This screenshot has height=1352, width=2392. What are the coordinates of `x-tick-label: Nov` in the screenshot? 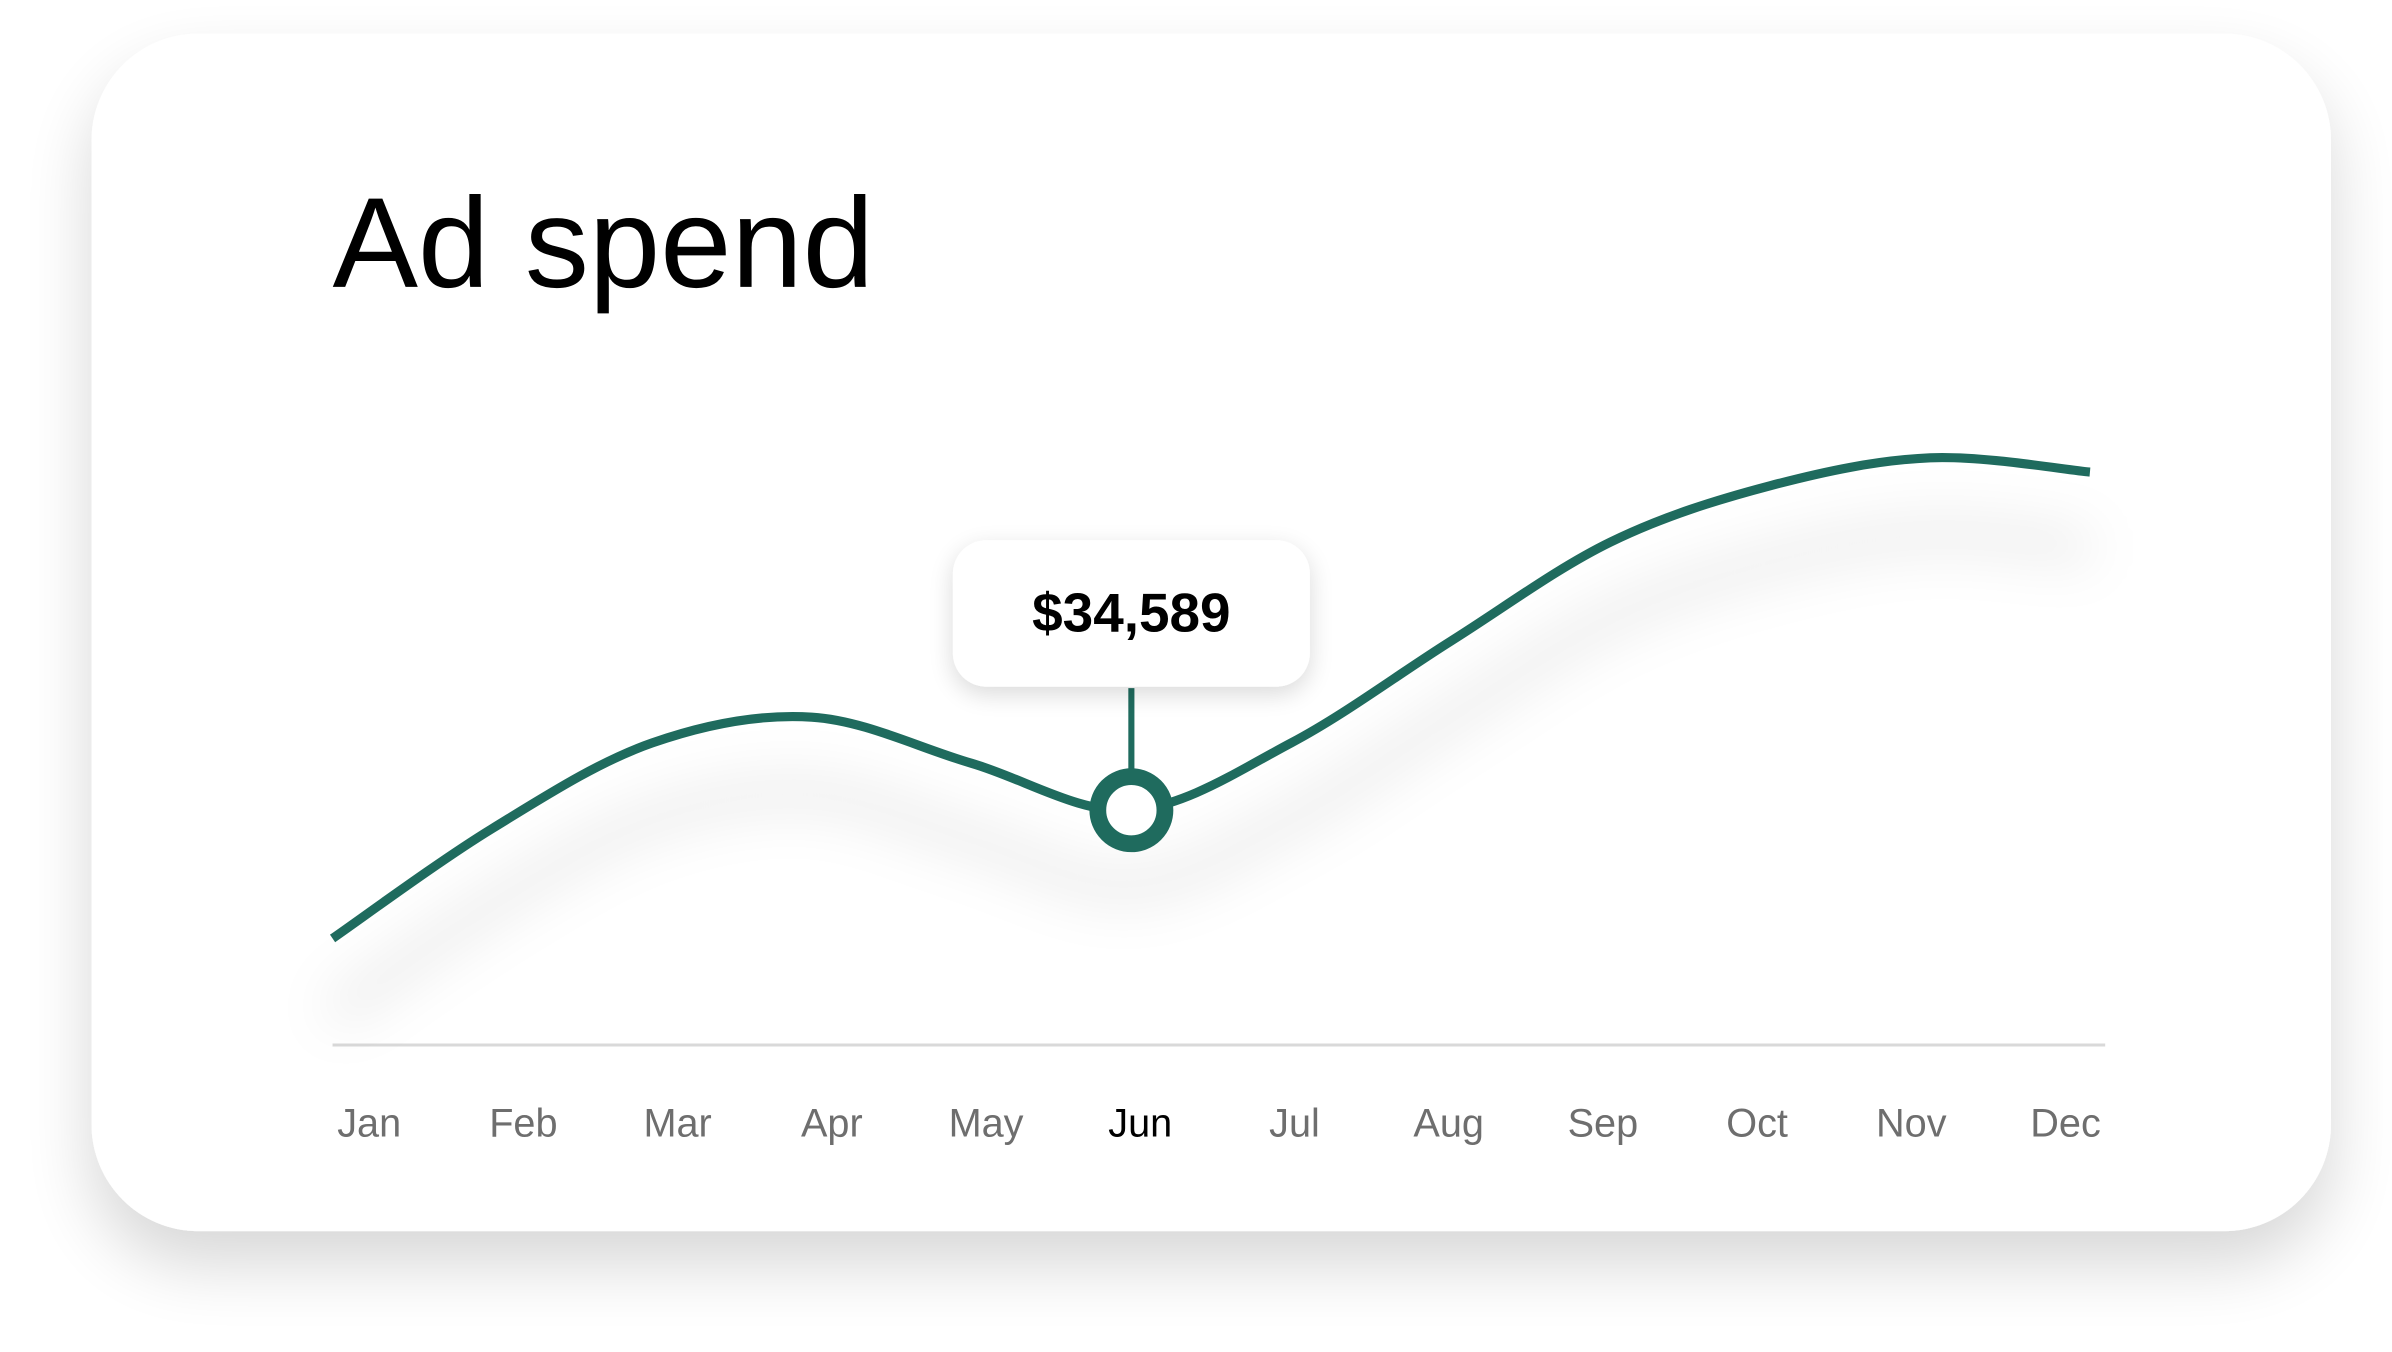 It's located at (1911, 1124).